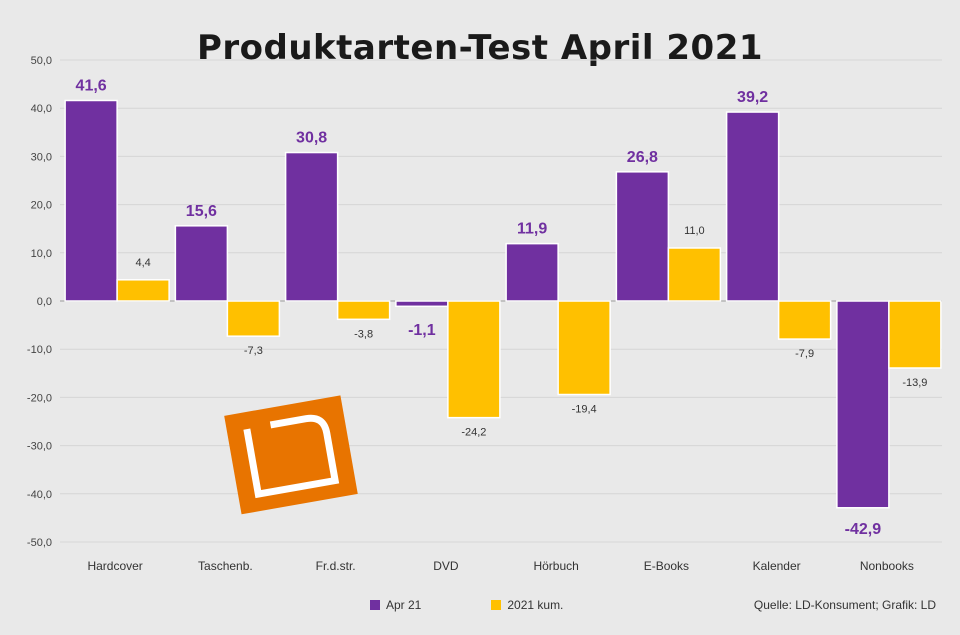  I want to click on data-label-kum: -24,2, so click(473, 433).